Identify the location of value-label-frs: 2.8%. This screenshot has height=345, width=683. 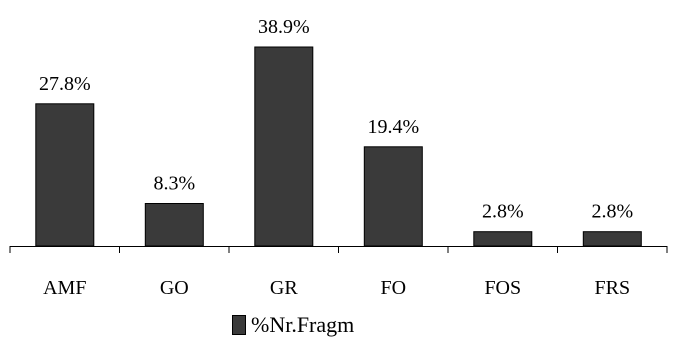
(612, 212).